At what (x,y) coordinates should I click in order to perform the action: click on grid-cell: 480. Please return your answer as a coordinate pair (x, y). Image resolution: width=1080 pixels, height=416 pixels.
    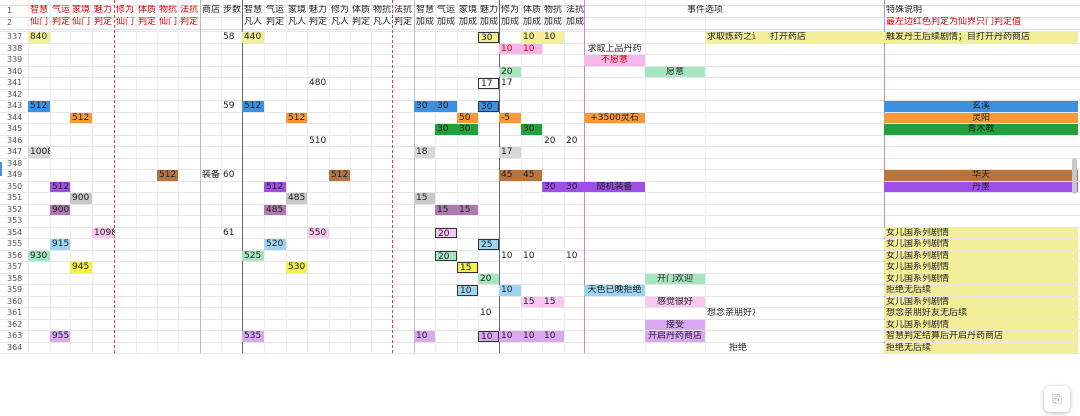
    Looking at the image, I should click on (318, 83).